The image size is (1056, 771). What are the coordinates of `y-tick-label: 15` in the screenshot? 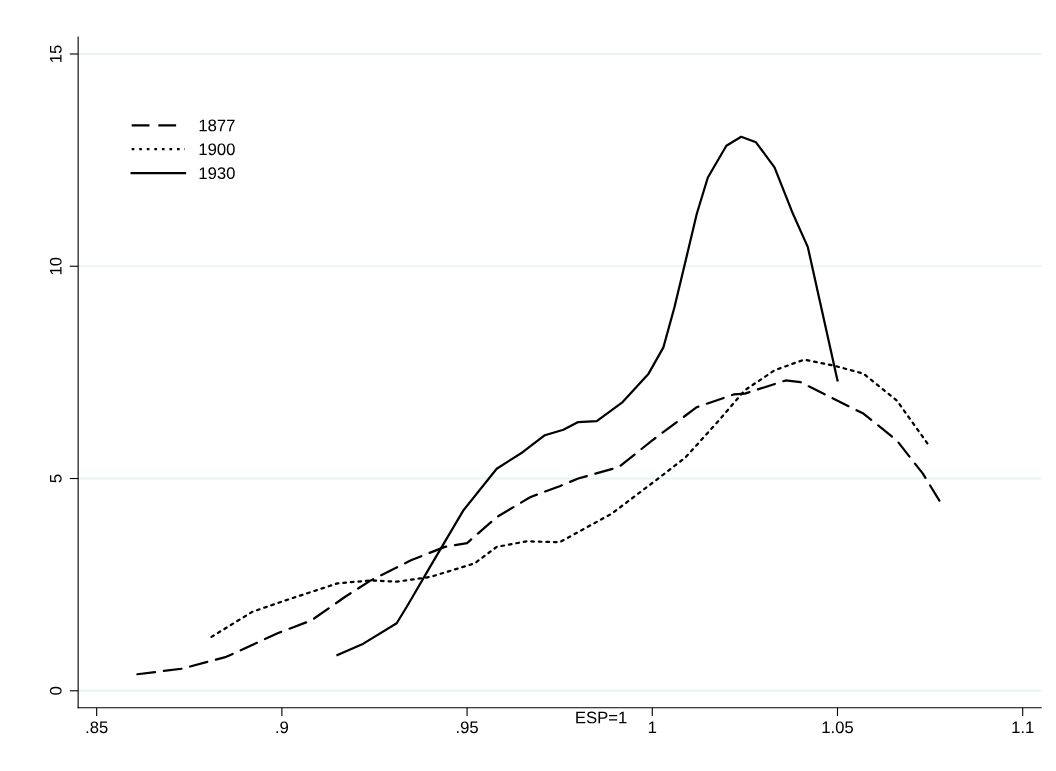 It's located at (56, 53).